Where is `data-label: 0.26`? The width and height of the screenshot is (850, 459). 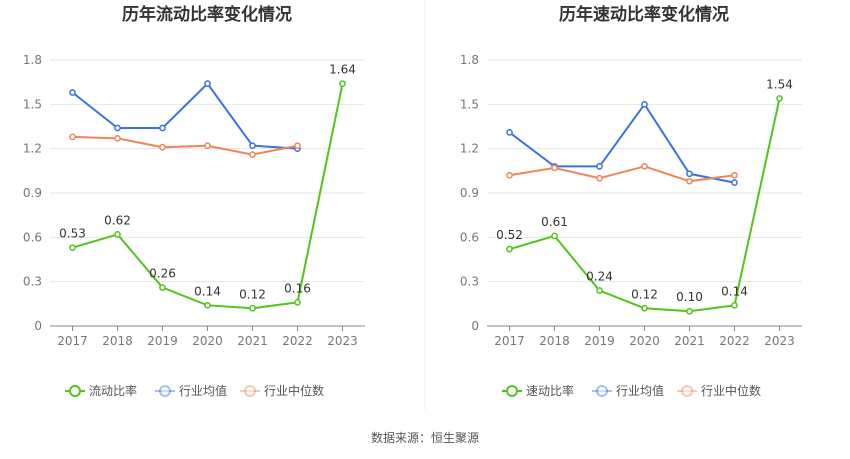 data-label: 0.26 is located at coordinates (162, 274).